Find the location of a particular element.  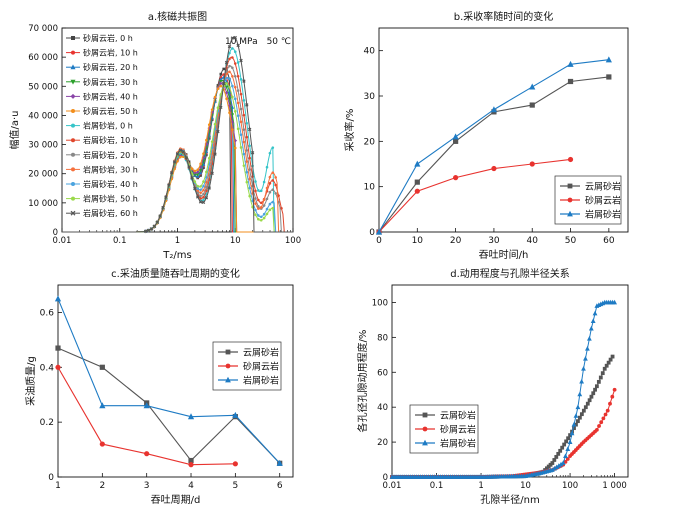

plot-frame is located at coordinates (503, 130).